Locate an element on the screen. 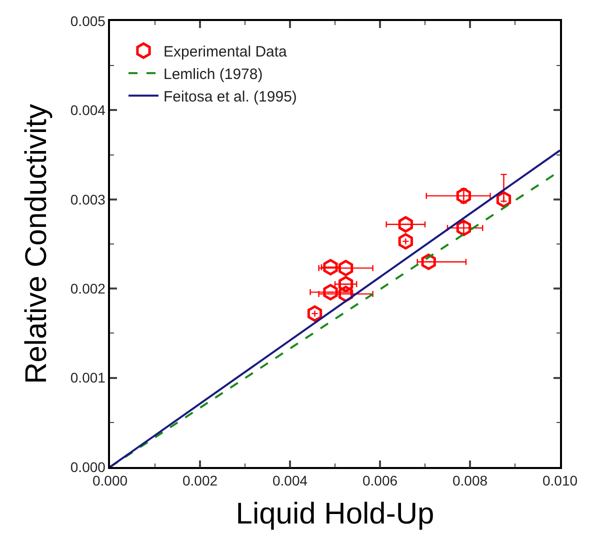 Image resolution: width=590 pixels, height=547 pixels. x-axis-title: Liquid Hold-Up is located at coordinates (335, 514).